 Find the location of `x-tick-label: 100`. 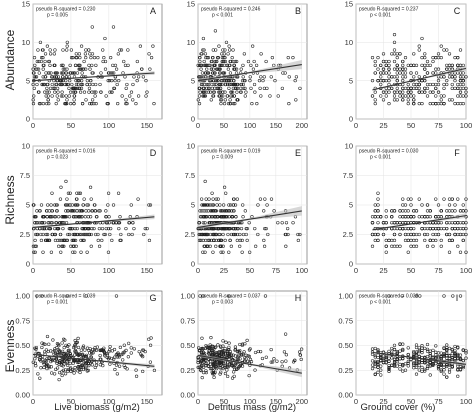

x-tick-label: 100 is located at coordinates (109, 401).